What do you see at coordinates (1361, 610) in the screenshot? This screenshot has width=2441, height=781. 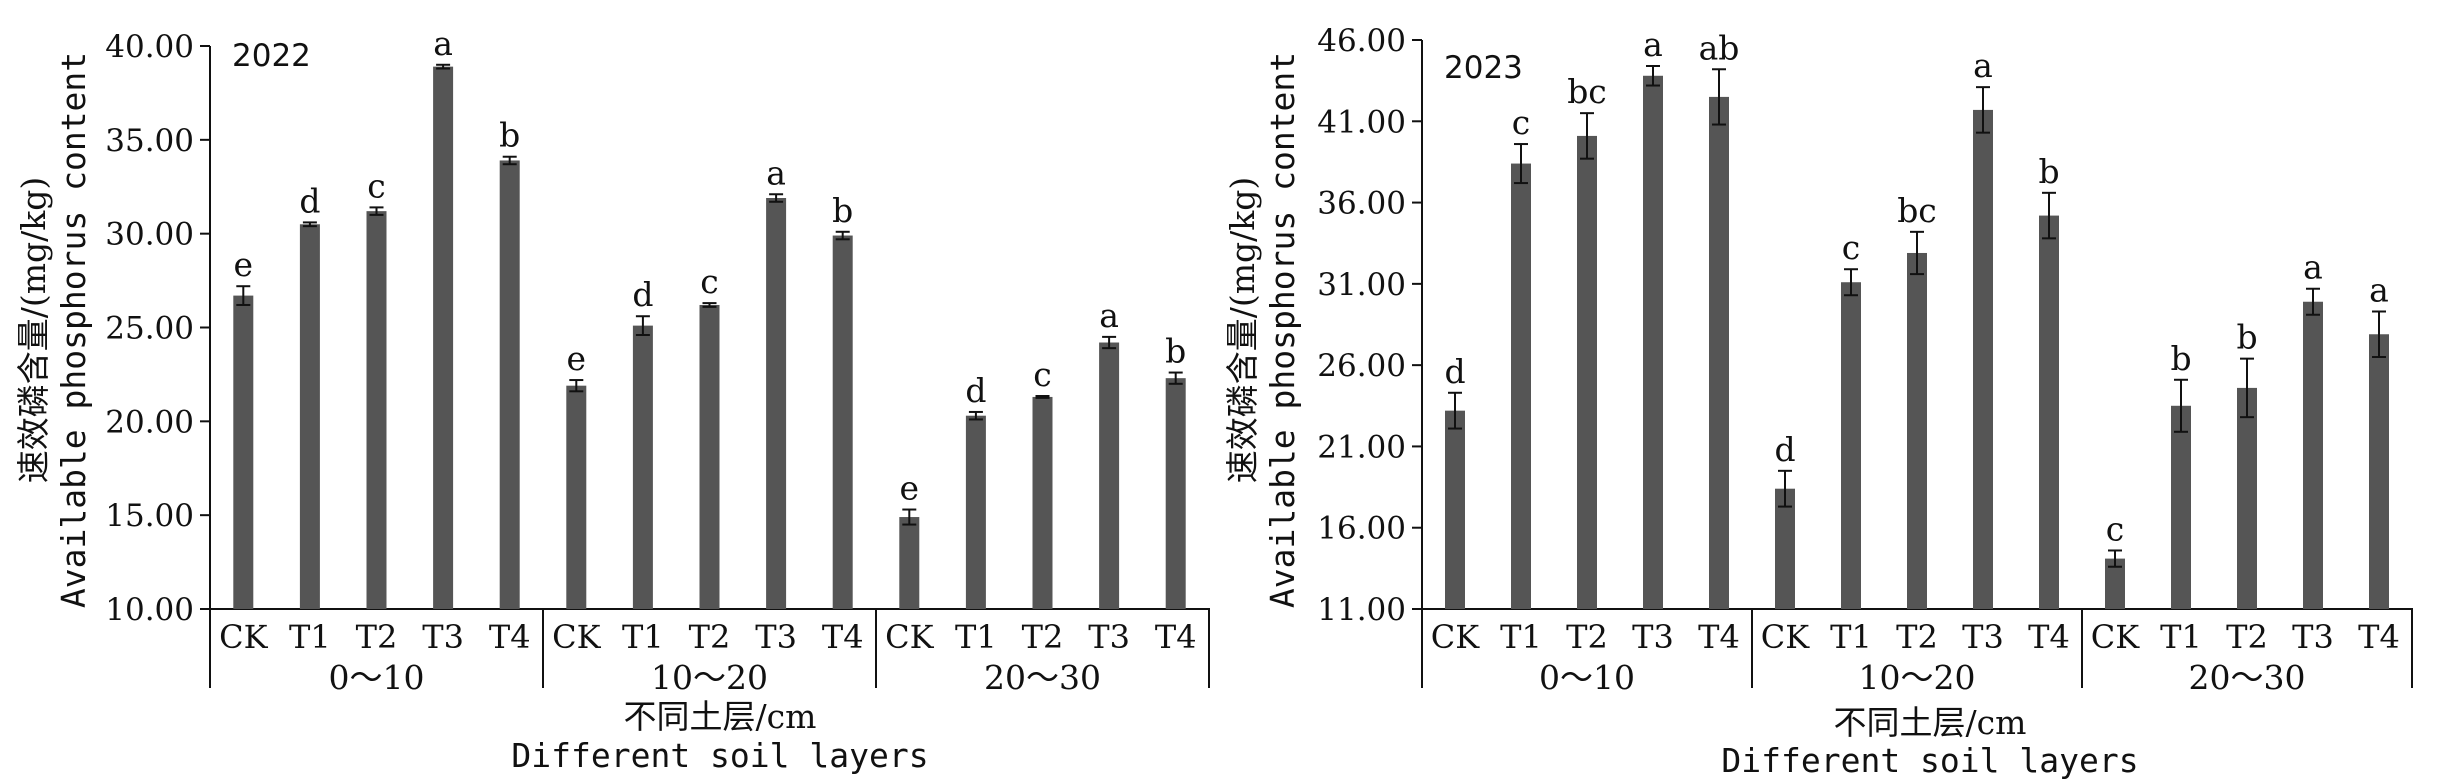 I see `y-tick-label: 11.00` at bounding box center [1361, 610].